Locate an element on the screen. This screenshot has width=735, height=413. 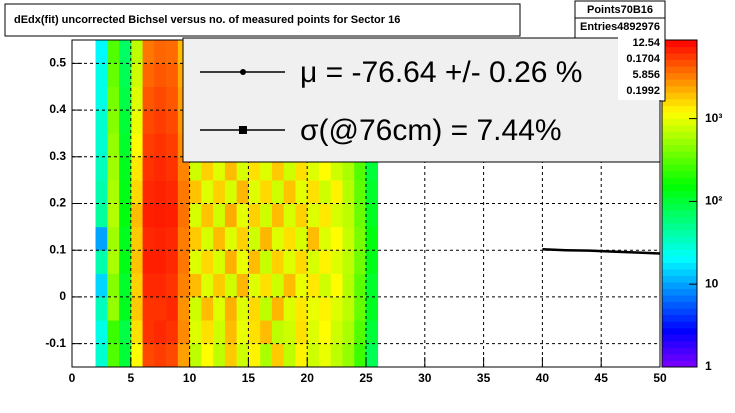
legend-text: σ(@76cm) = 7.44% is located at coordinates (431, 130).